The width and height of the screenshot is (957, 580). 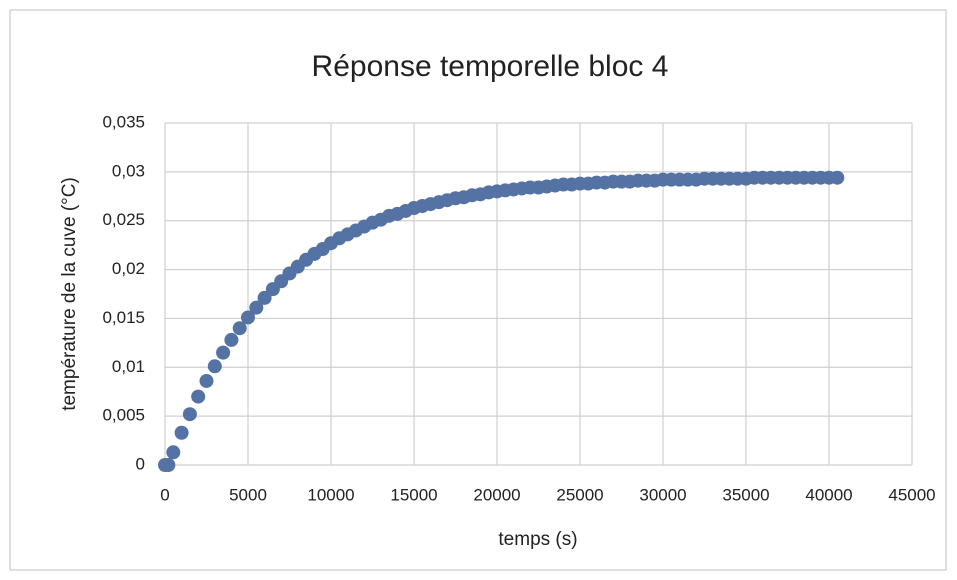 I want to click on x-tick-label: 25000, so click(x=579, y=494).